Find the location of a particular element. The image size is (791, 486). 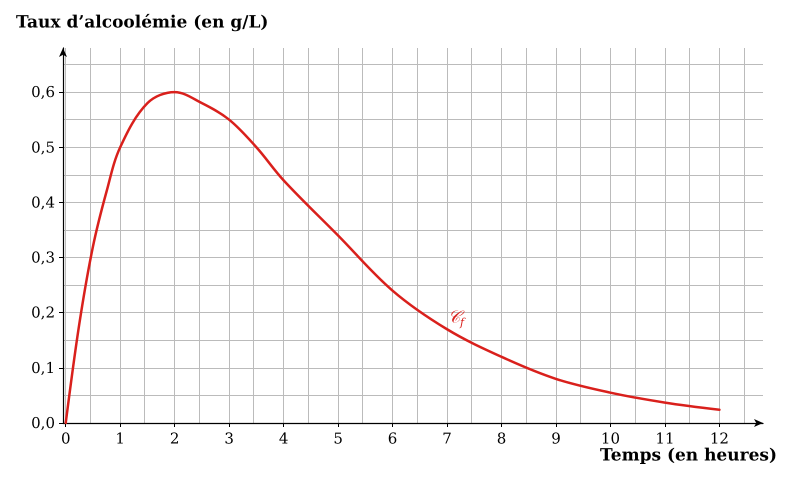

x-axis-title: Temps (en heures) is located at coordinates (689, 456).